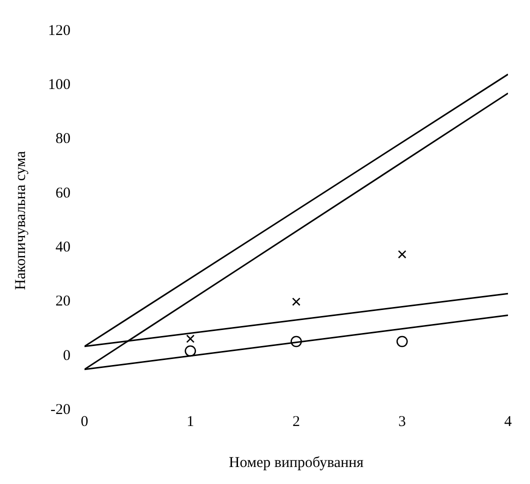  What do you see at coordinates (63, 139) in the screenshot?
I see `y-tick-label: 80` at bounding box center [63, 139].